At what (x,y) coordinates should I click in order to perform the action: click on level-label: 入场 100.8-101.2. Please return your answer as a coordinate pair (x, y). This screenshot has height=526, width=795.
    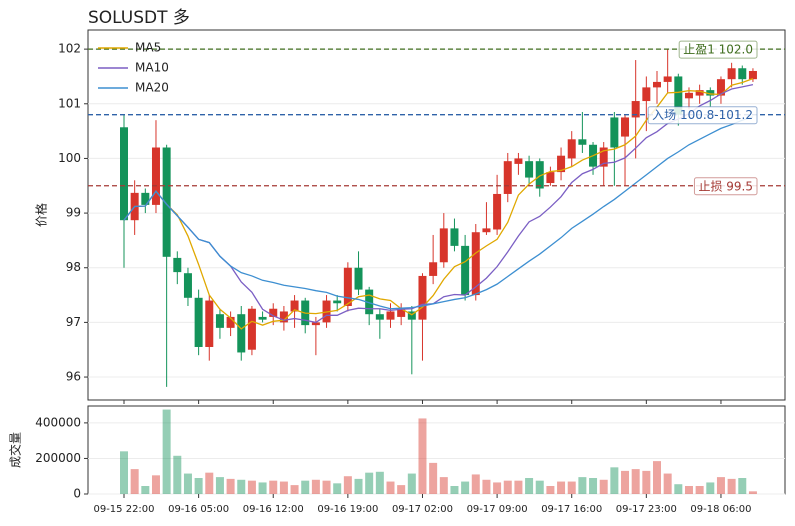
    Looking at the image, I should click on (702, 115).